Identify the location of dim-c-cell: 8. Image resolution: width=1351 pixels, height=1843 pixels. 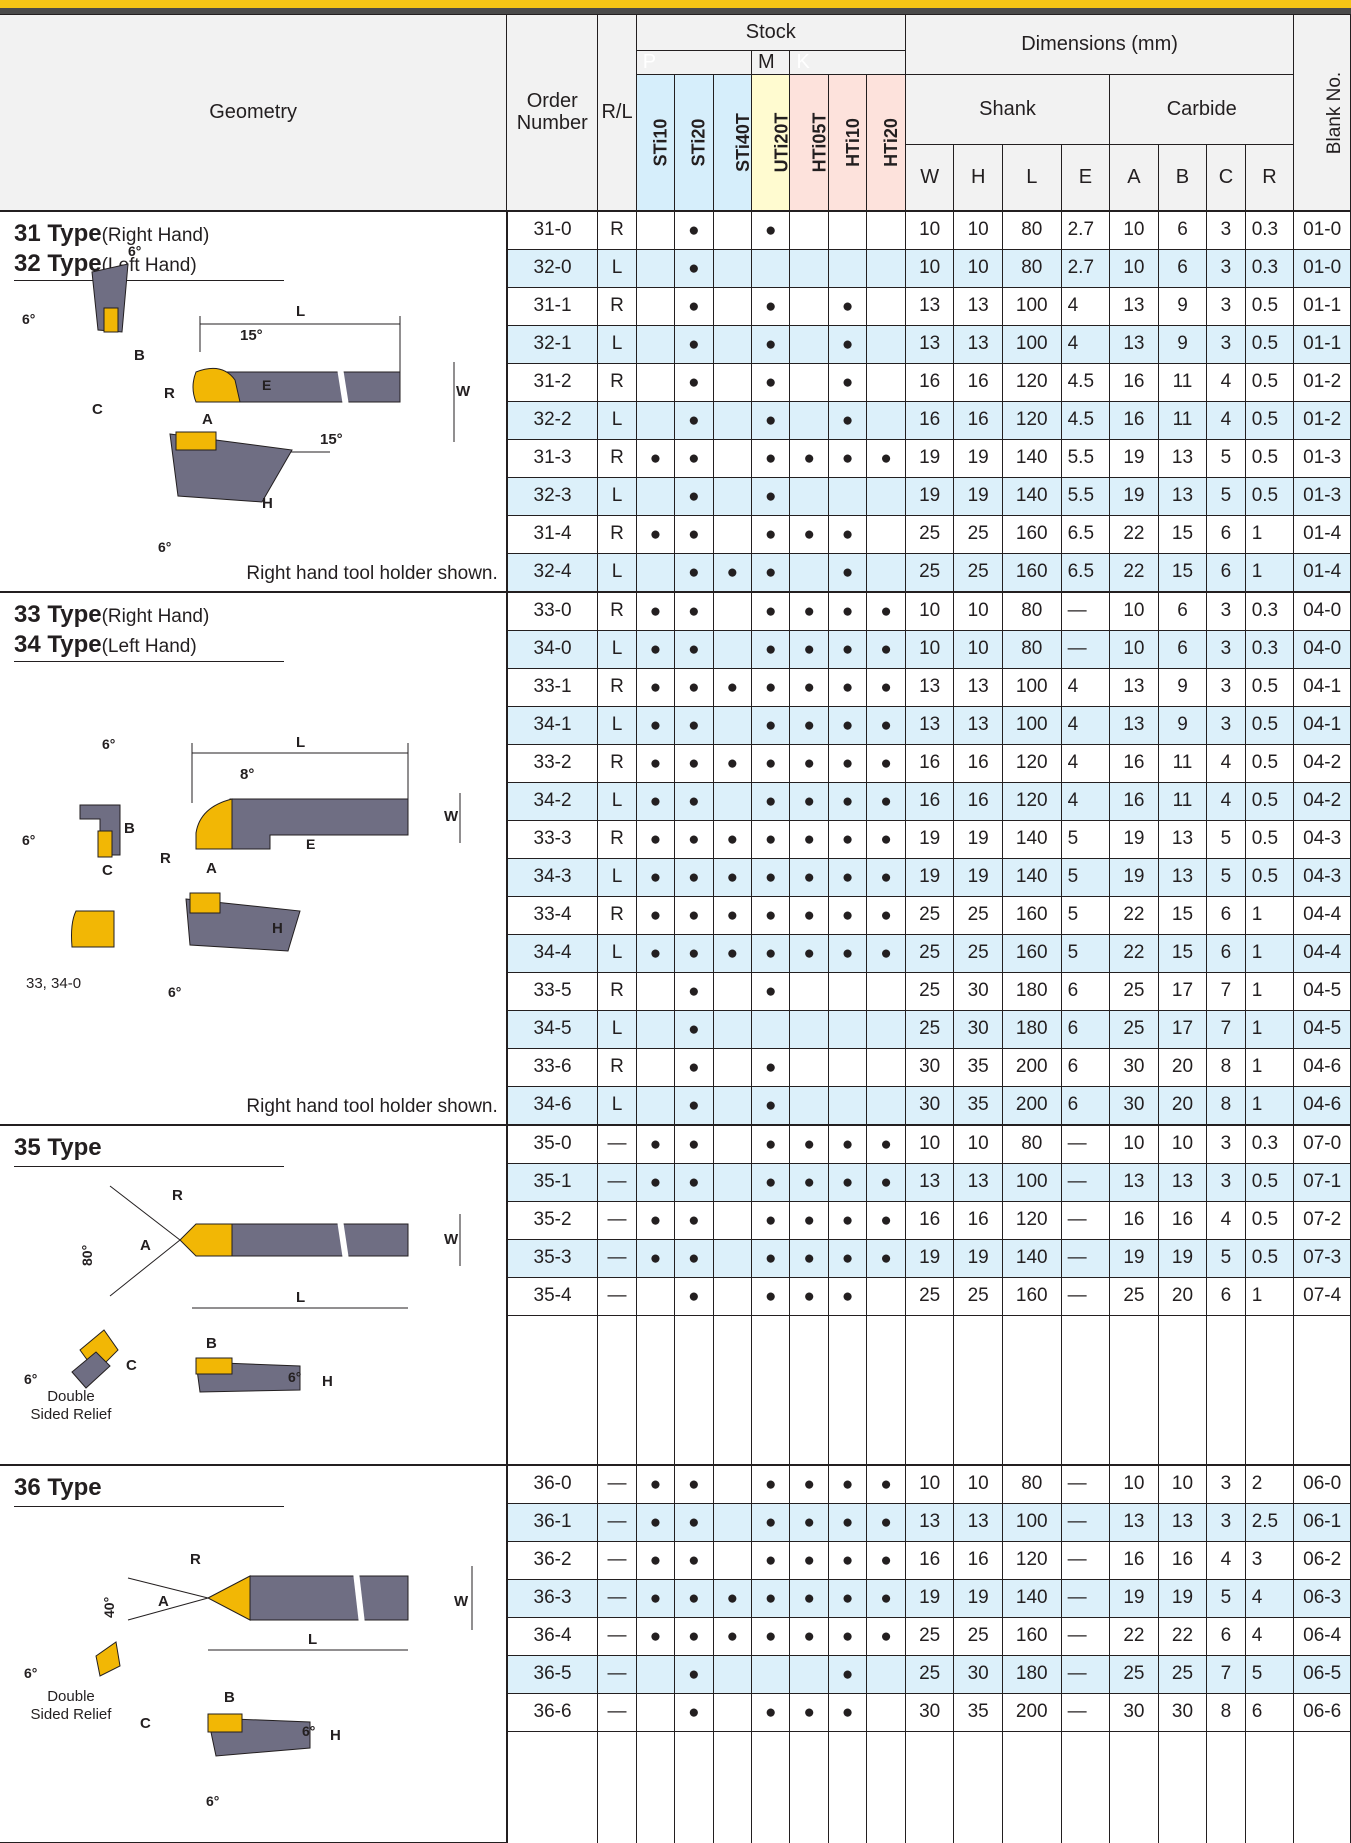
(1226, 1105).